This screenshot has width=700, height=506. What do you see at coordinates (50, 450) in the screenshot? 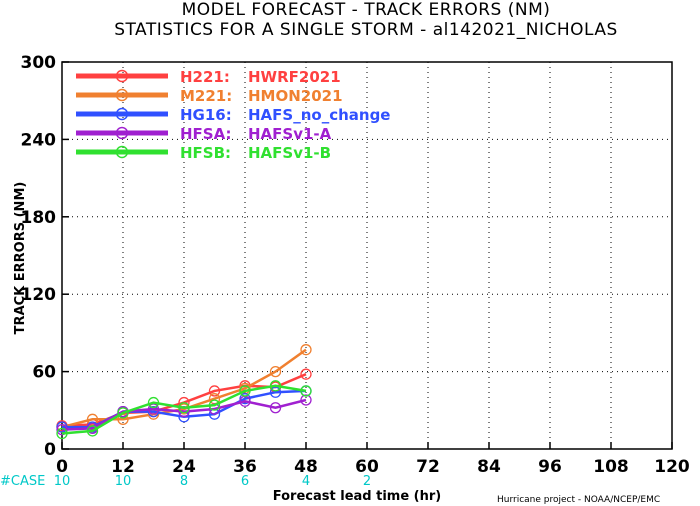
I see `y-tick-label: 0` at bounding box center [50, 450].